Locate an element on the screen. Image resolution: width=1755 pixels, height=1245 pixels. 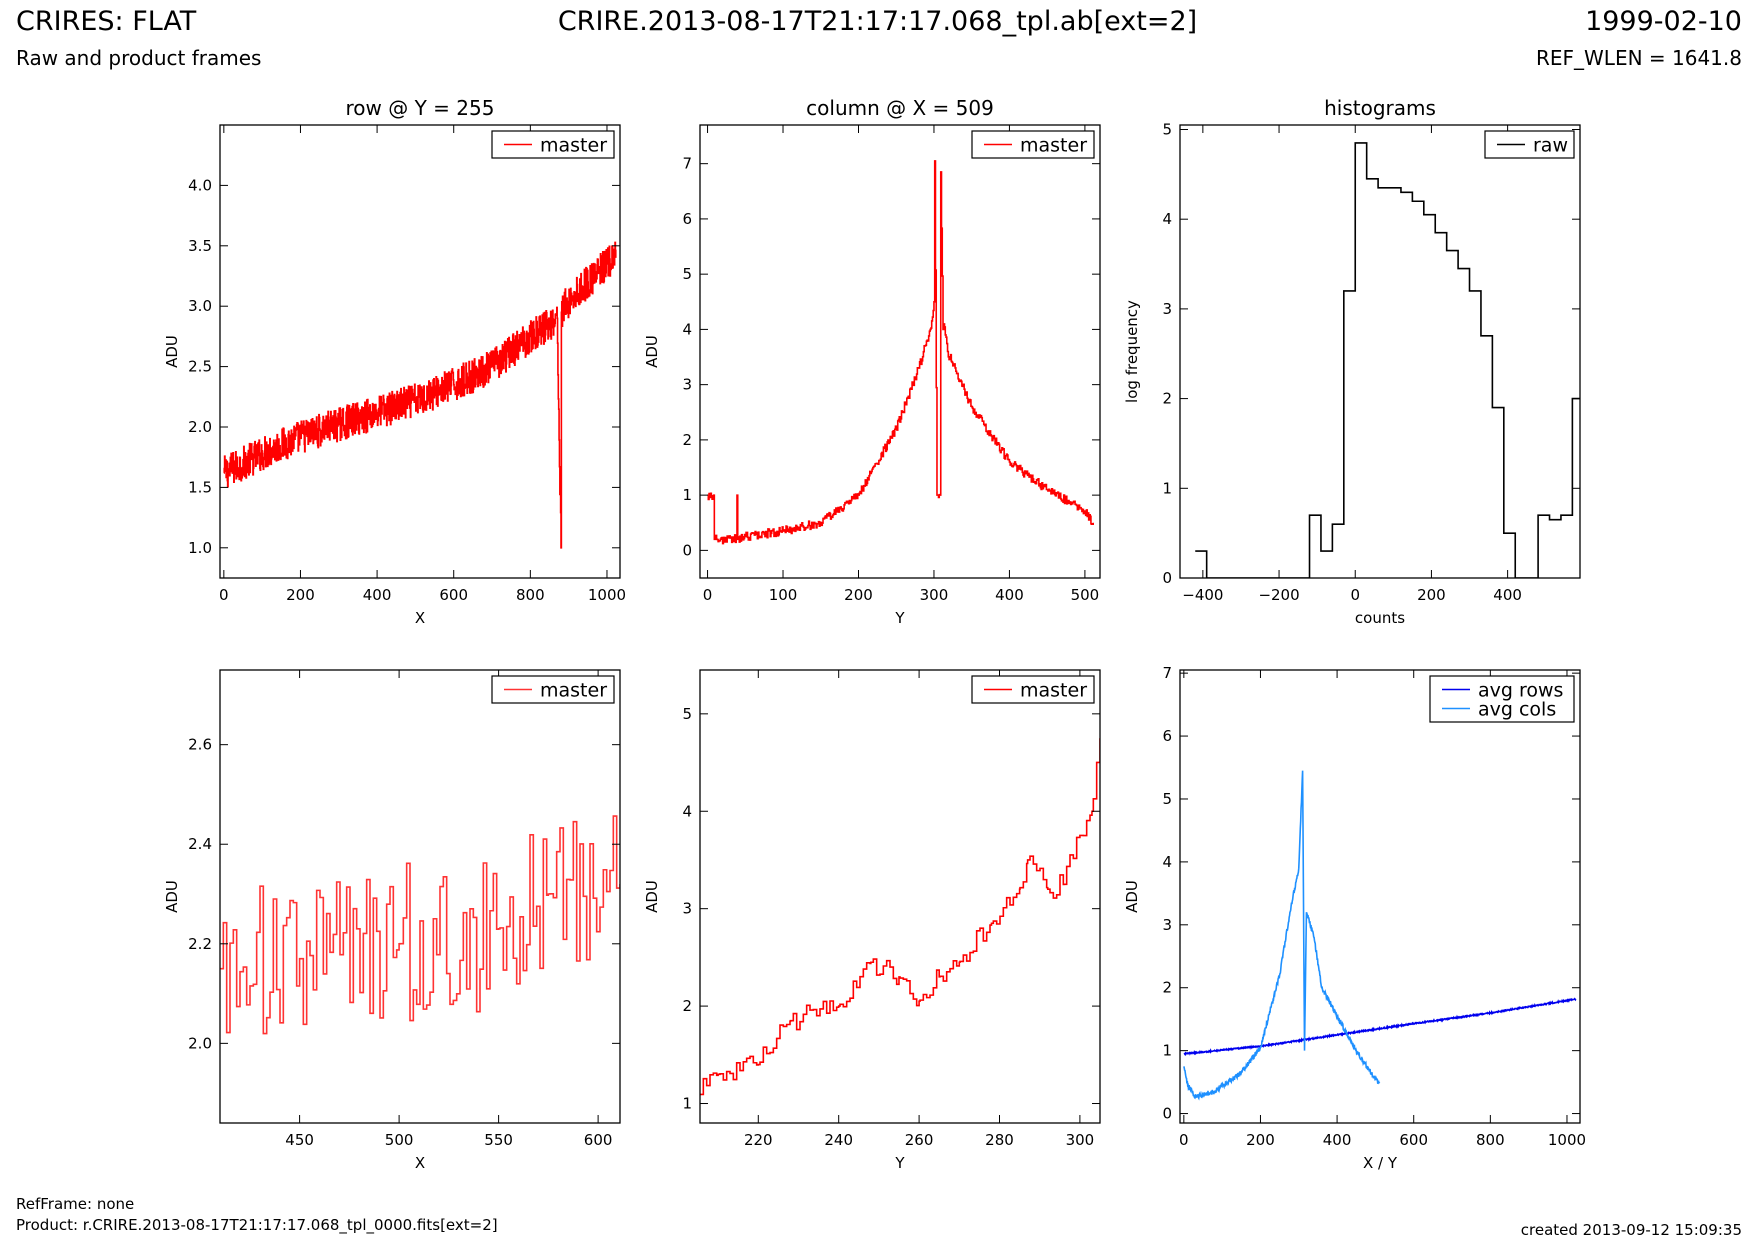
y-tick-label: 4.0 is located at coordinates (200, 185).